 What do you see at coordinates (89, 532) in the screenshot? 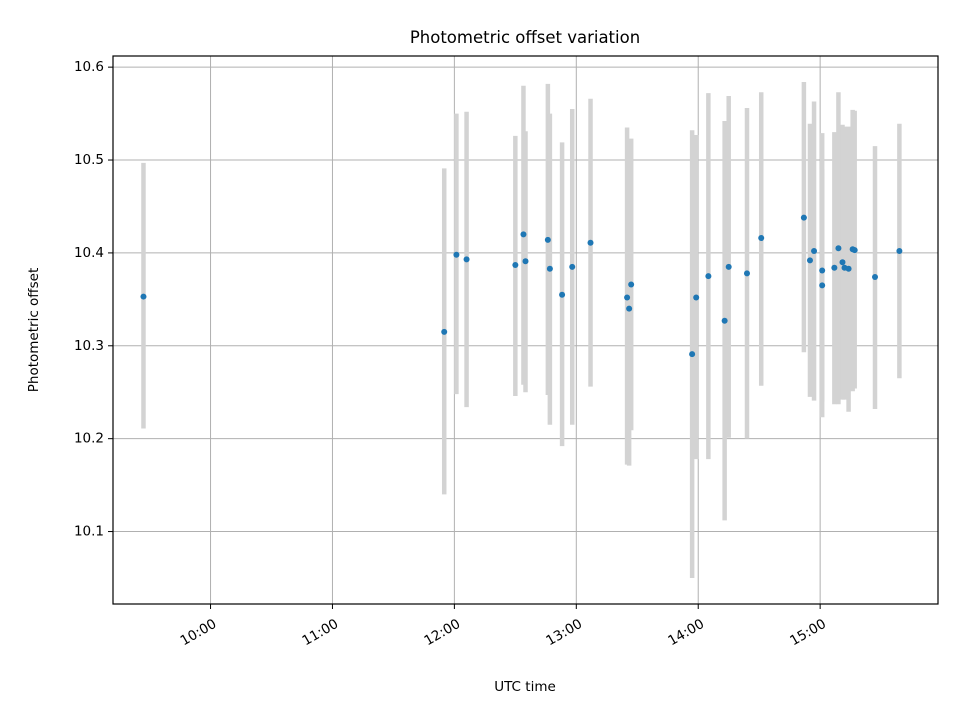
I see `y-tick-label: 10.1` at bounding box center [89, 532].